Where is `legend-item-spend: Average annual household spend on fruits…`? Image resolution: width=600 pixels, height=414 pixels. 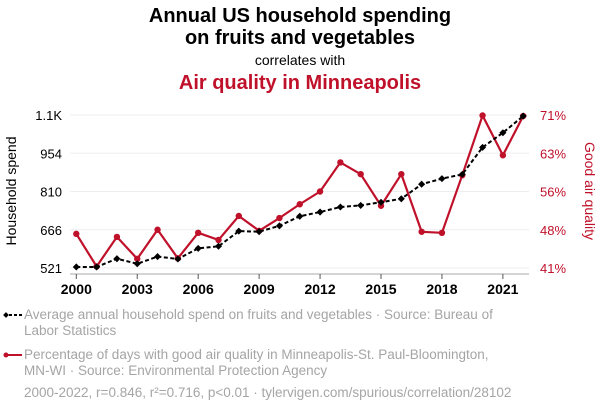 legend-item-spend: Average annual household spend on fruits… is located at coordinates (273, 323).